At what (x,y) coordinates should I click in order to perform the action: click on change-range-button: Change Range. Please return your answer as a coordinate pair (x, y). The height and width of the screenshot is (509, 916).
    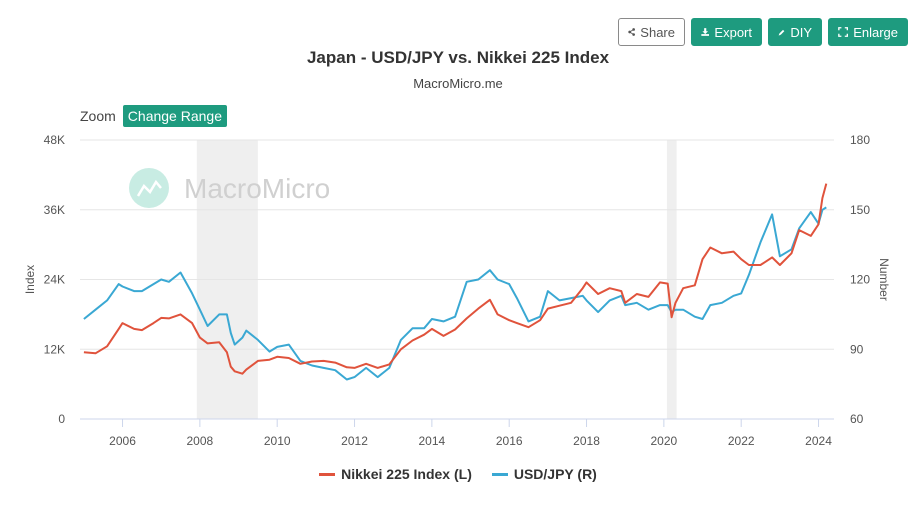
    Looking at the image, I should click on (174, 116).